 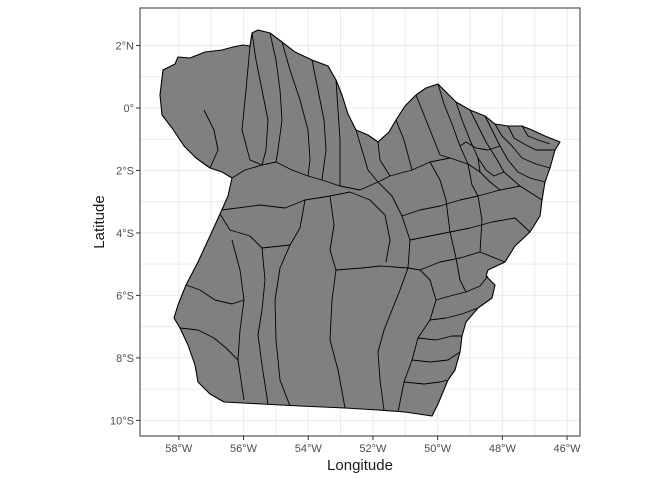 I want to click on x-tick-label: 54°W, so click(x=309, y=449).